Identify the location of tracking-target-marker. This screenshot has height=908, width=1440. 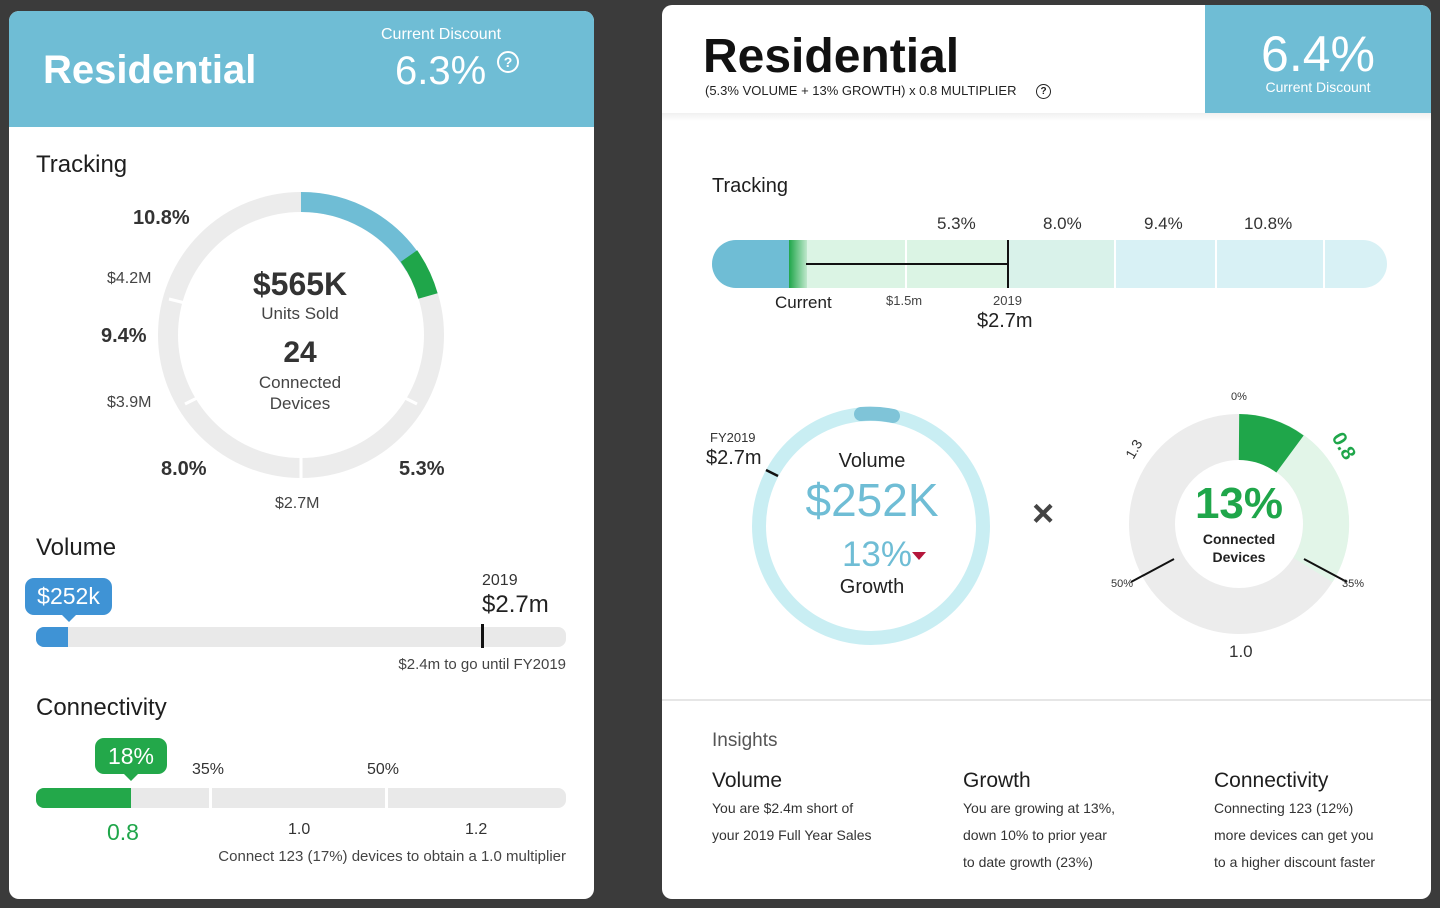
(1008, 264).